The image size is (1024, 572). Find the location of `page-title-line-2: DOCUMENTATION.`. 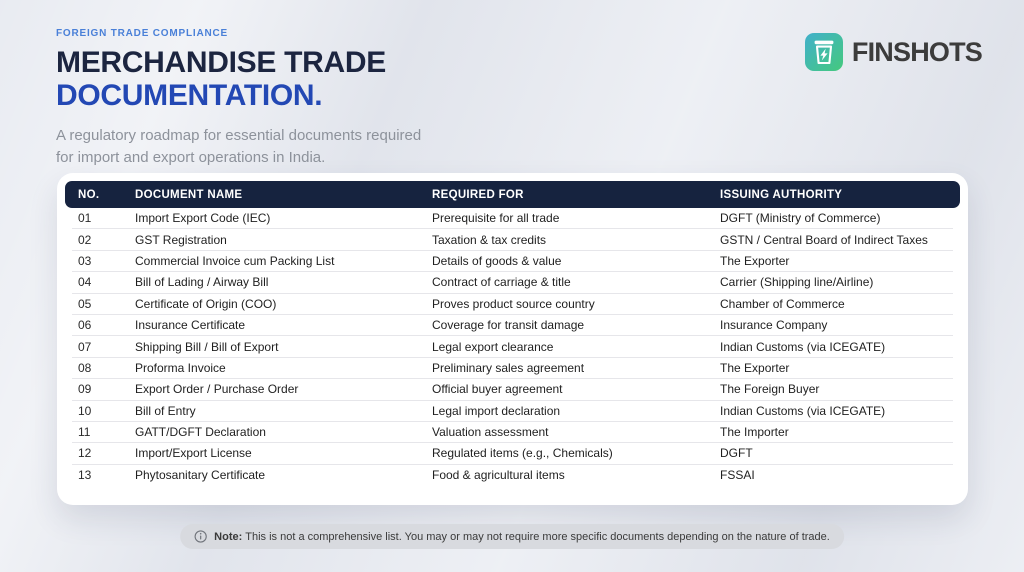

page-title-line-2: DOCUMENTATION. is located at coordinates (189, 95).